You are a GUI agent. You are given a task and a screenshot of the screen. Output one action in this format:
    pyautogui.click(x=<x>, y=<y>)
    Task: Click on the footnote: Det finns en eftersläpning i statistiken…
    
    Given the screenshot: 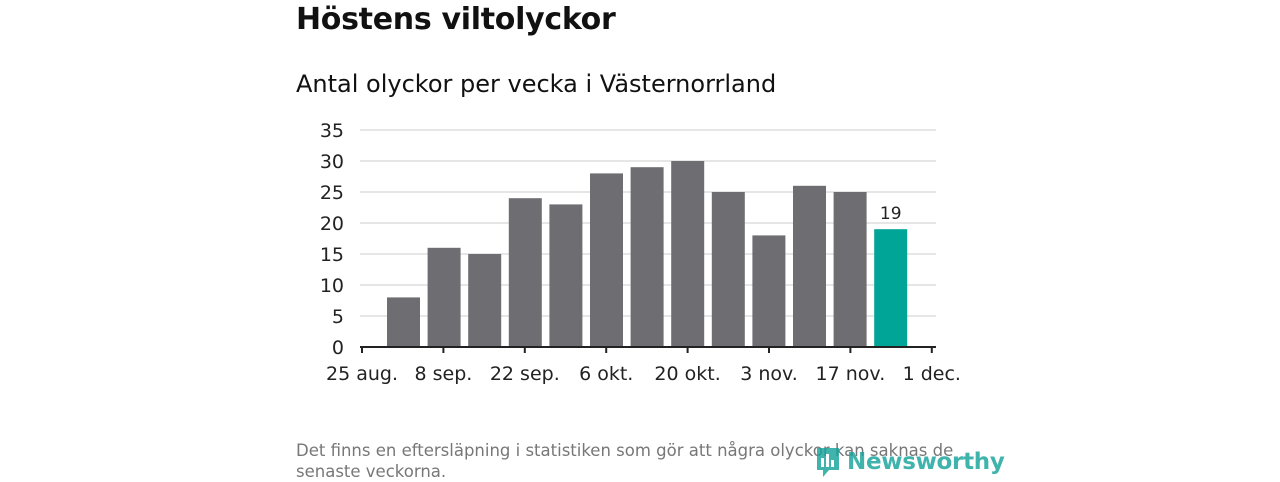 What is the action you would take?
    pyautogui.click(x=625, y=461)
    